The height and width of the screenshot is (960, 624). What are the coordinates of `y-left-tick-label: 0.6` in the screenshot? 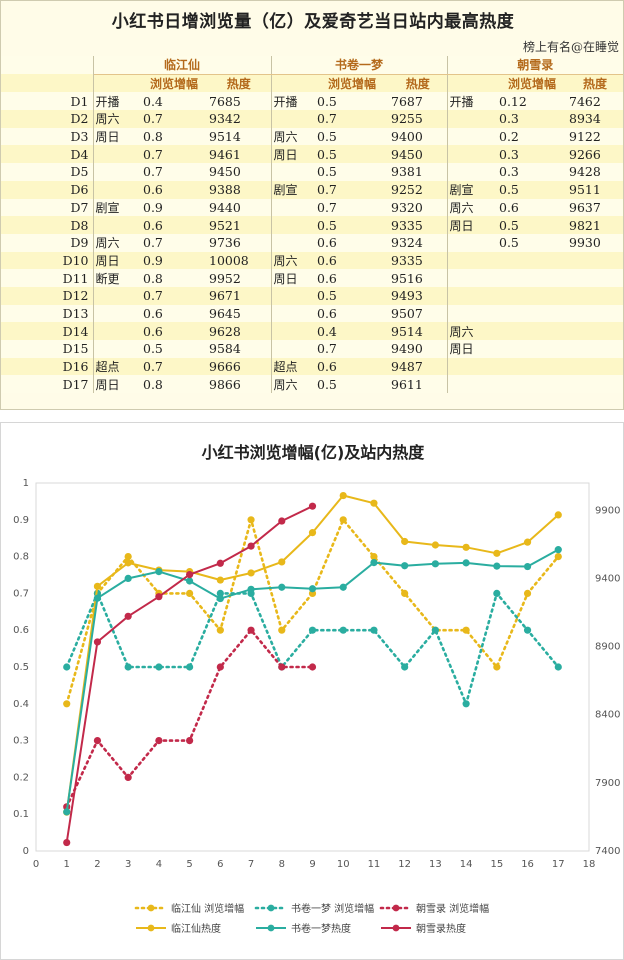 It's located at (21, 630).